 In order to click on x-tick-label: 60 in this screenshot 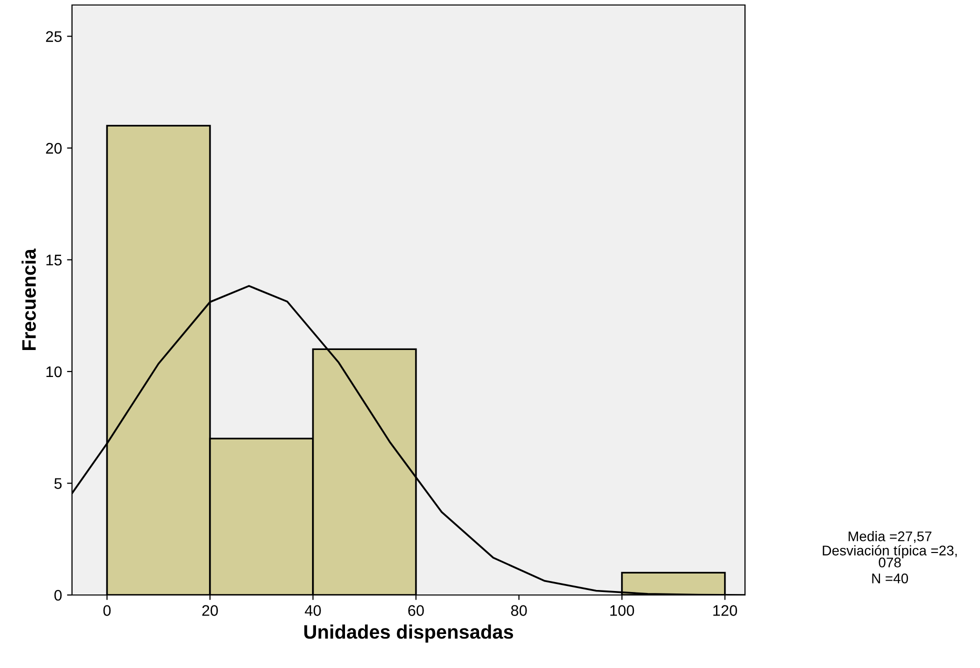, I will do `click(416, 610)`.